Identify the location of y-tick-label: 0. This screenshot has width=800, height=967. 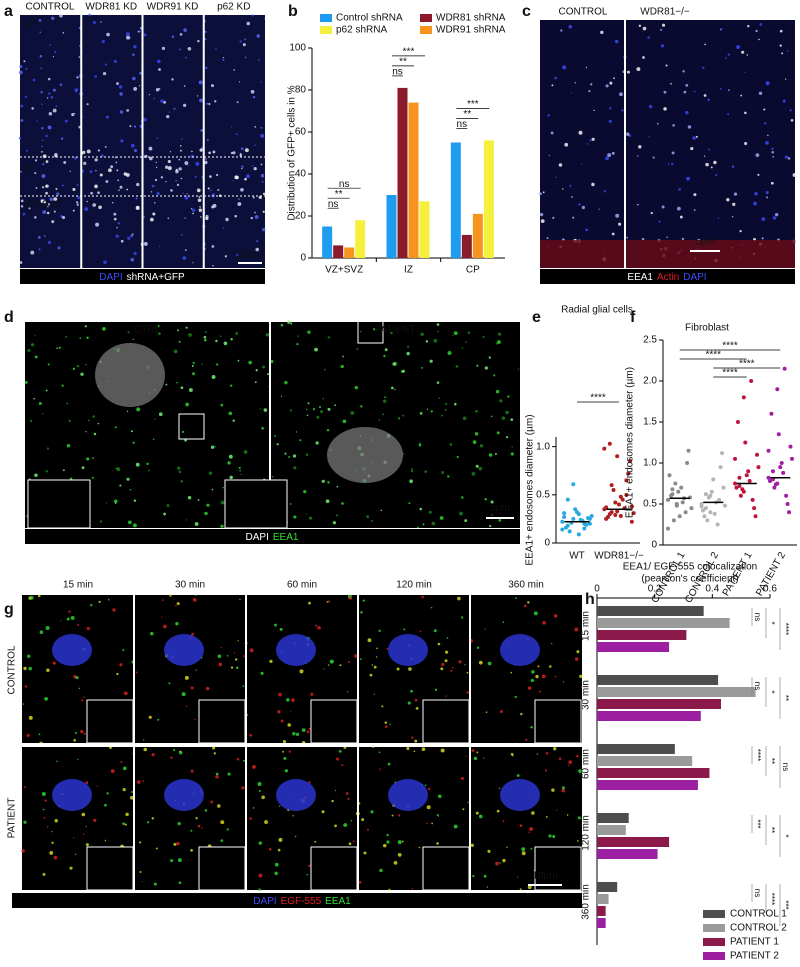
(654, 545).